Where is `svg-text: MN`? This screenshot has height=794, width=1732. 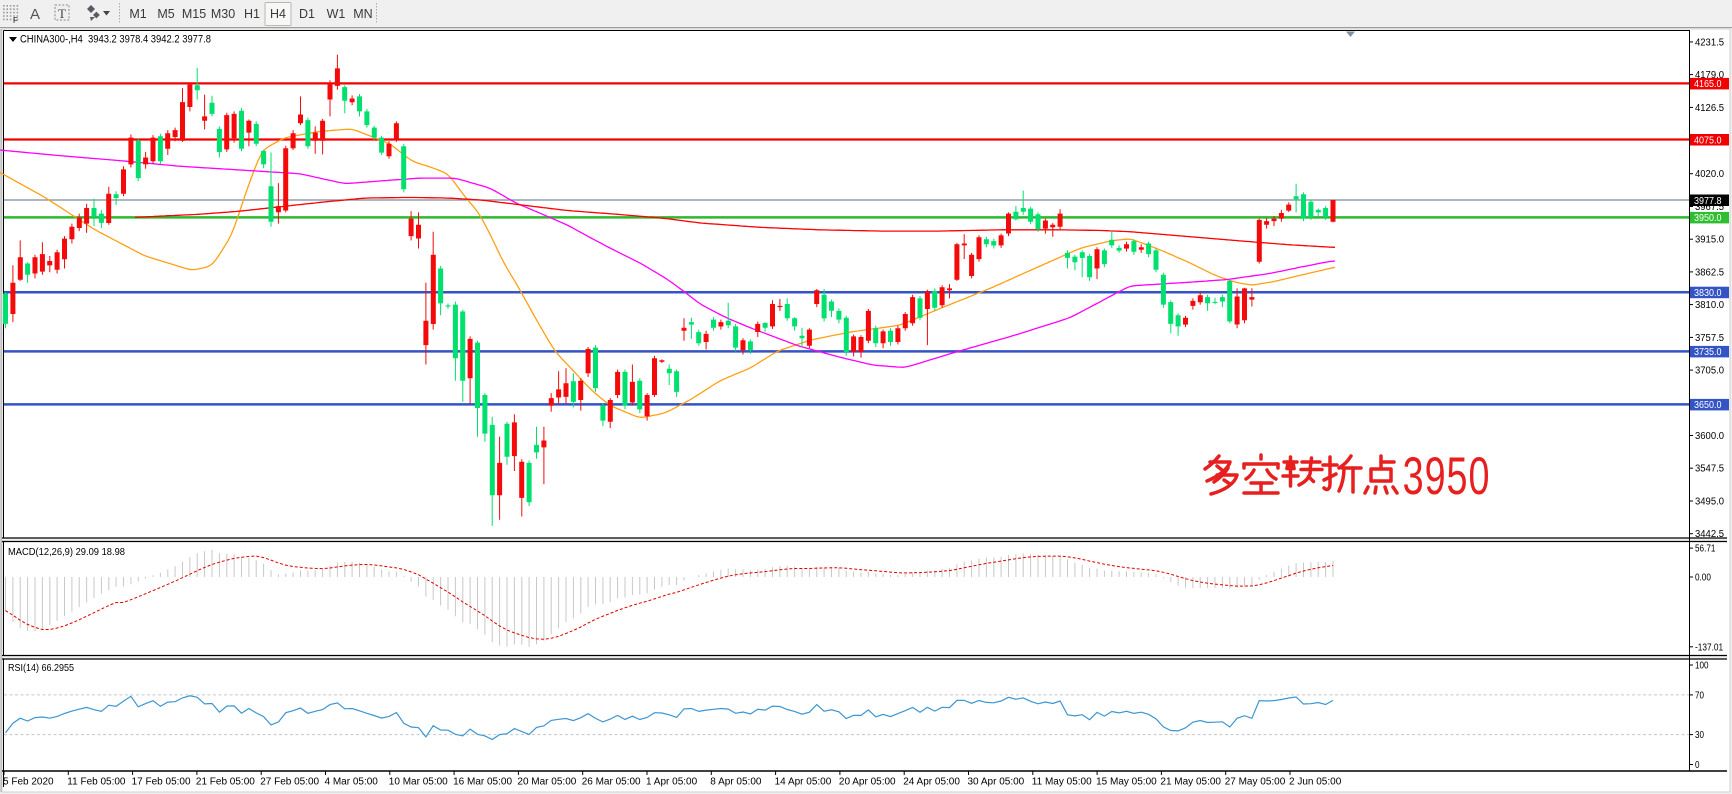 svg-text: MN is located at coordinates (362, 14).